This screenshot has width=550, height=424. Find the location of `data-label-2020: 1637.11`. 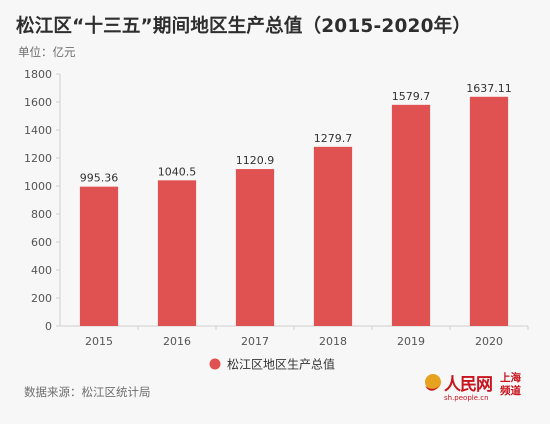

data-label-2020: 1637.11 is located at coordinates (489, 88).